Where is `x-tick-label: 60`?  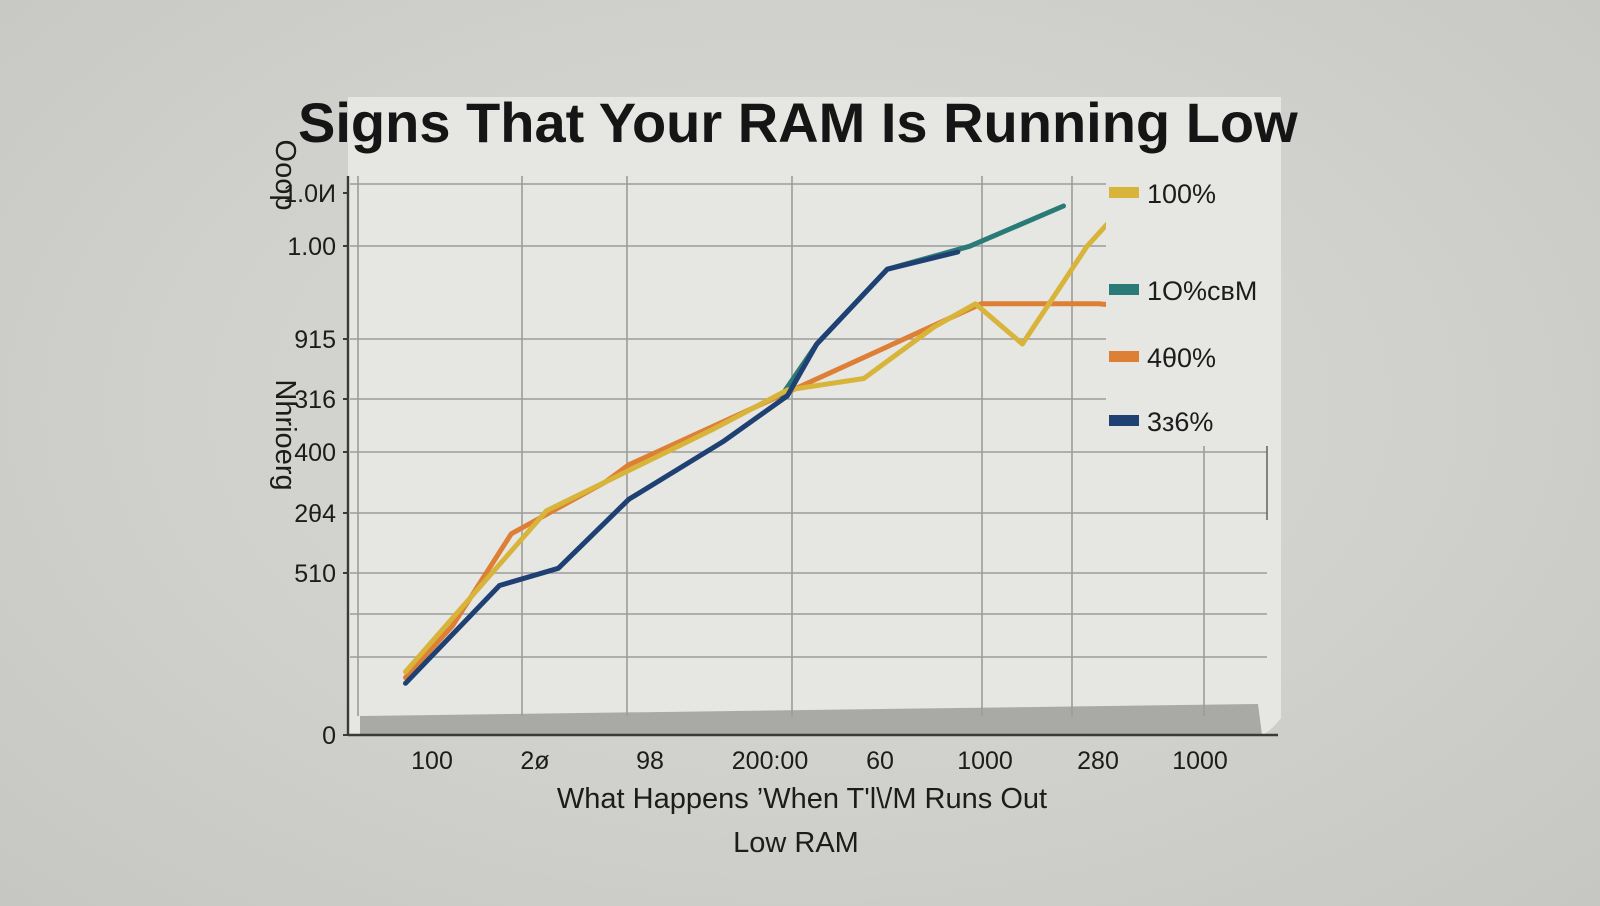 x-tick-label: 60 is located at coordinates (880, 761).